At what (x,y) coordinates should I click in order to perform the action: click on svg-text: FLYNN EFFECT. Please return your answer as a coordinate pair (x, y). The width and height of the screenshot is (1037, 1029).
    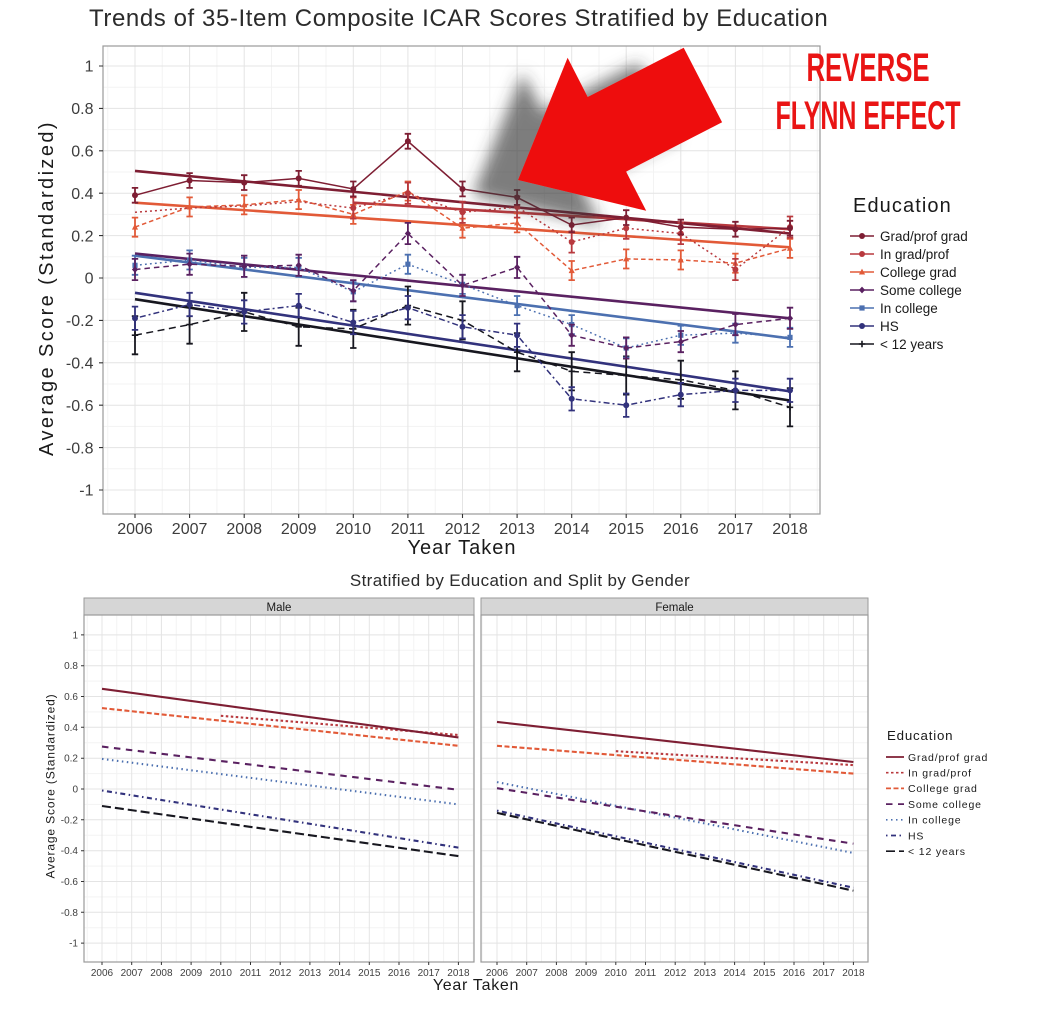
    Looking at the image, I should click on (867, 115).